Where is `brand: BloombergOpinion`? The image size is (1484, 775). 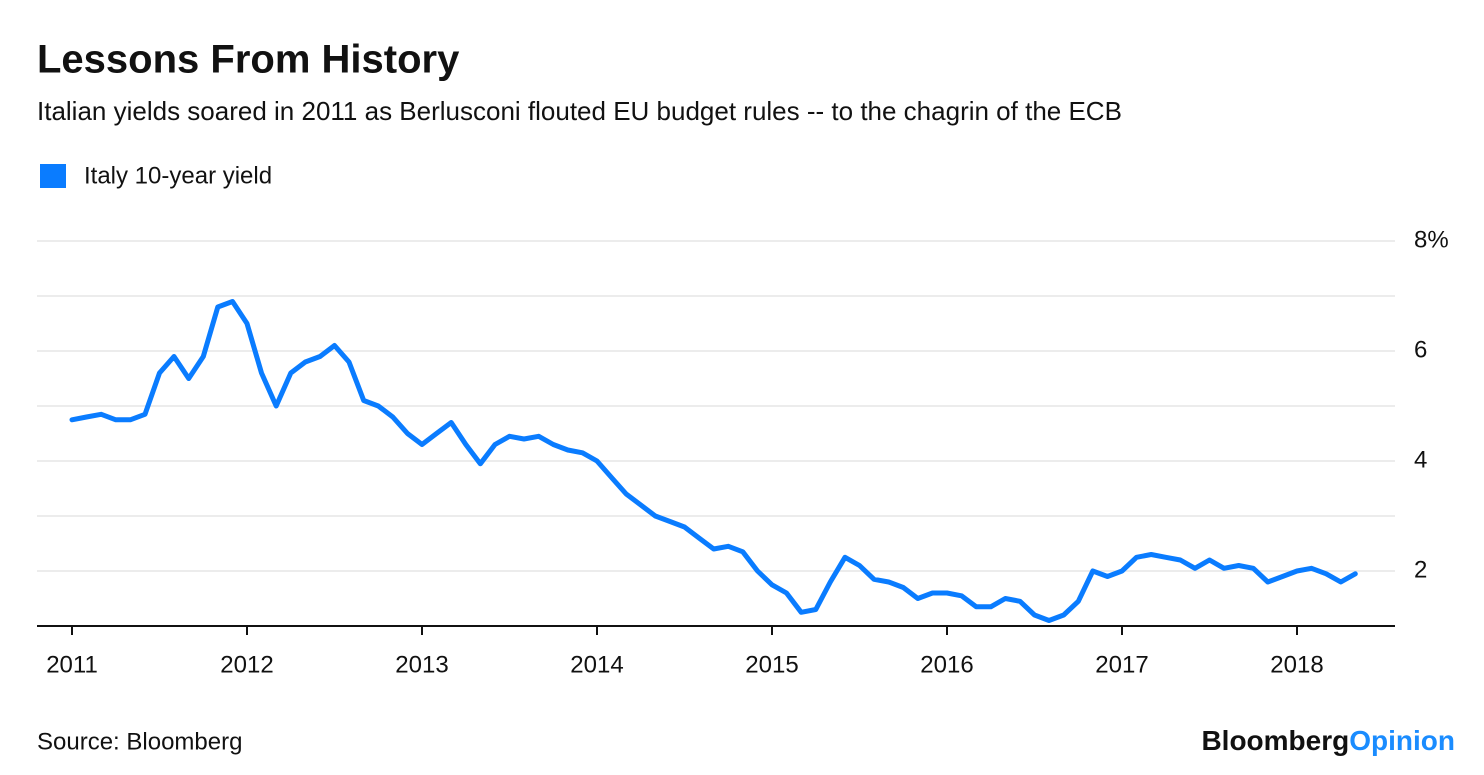 brand: BloombergOpinion is located at coordinates (1328, 740).